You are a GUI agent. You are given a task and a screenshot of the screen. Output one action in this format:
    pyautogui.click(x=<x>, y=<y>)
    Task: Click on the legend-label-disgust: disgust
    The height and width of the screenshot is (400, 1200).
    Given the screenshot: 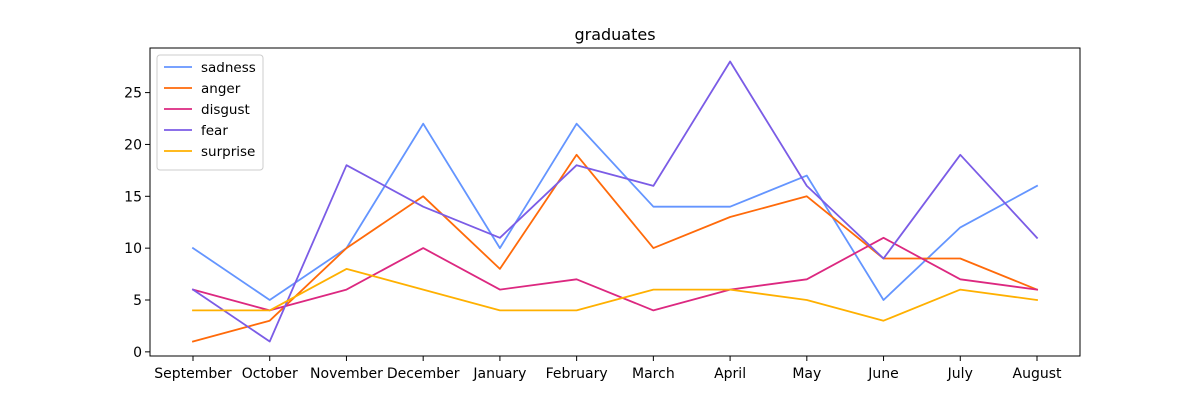 What is the action you would take?
    pyautogui.click(x=225, y=110)
    